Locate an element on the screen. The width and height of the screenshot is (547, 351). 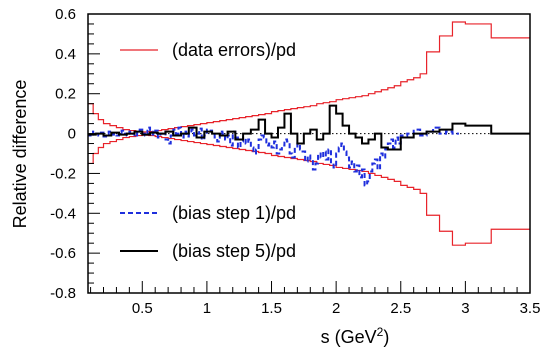
x-axis-title: s (GeV2) is located at coordinates (355, 336).